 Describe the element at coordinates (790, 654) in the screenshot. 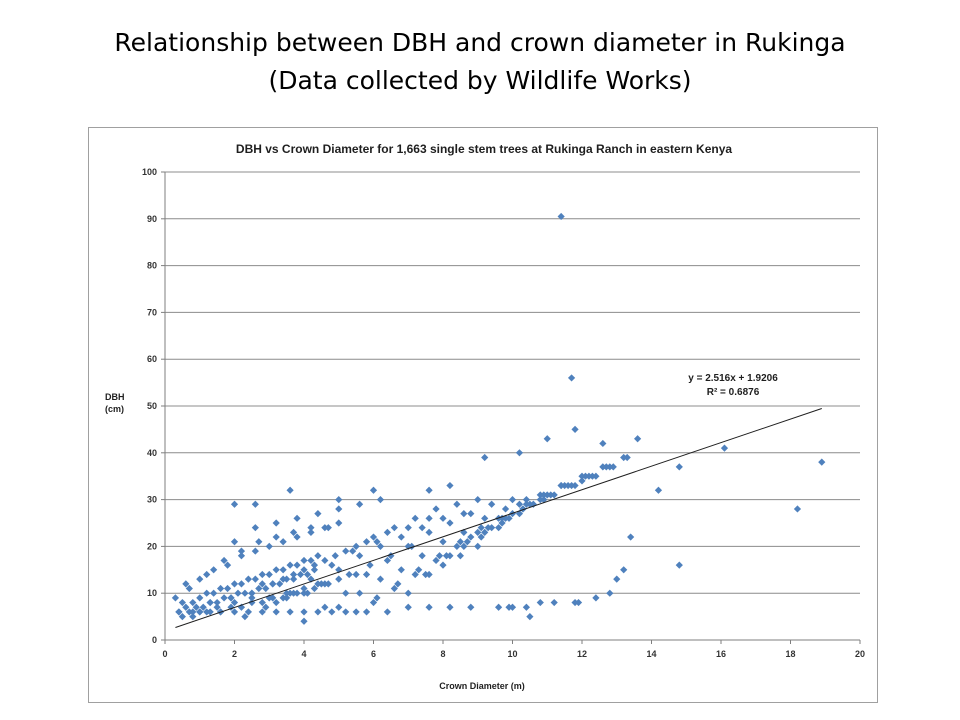

I see `x-tick-label: 18` at that location.